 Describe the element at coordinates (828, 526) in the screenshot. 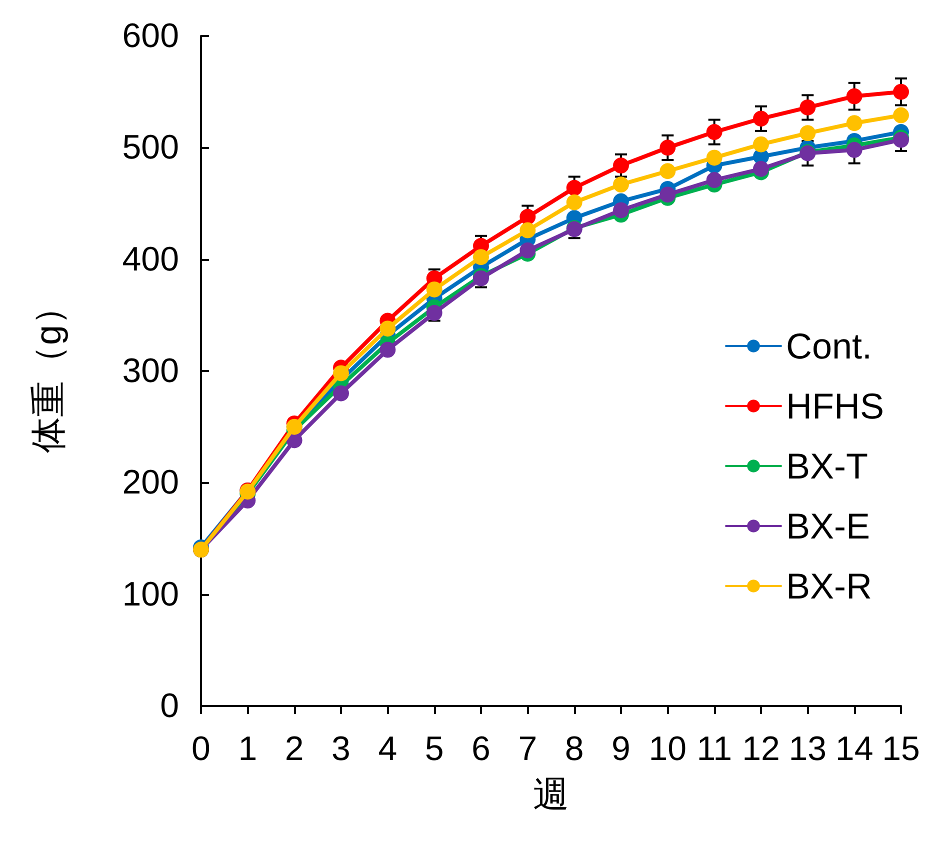

I see `legend-label: BX-E` at that location.